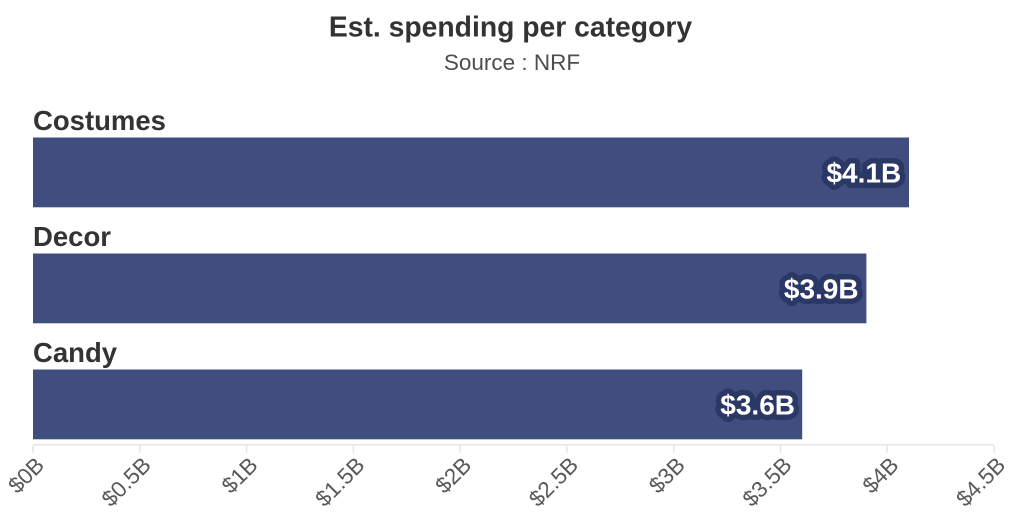  What do you see at coordinates (510, 26) in the screenshot?
I see `svg-text: Est. spending per category` at bounding box center [510, 26].